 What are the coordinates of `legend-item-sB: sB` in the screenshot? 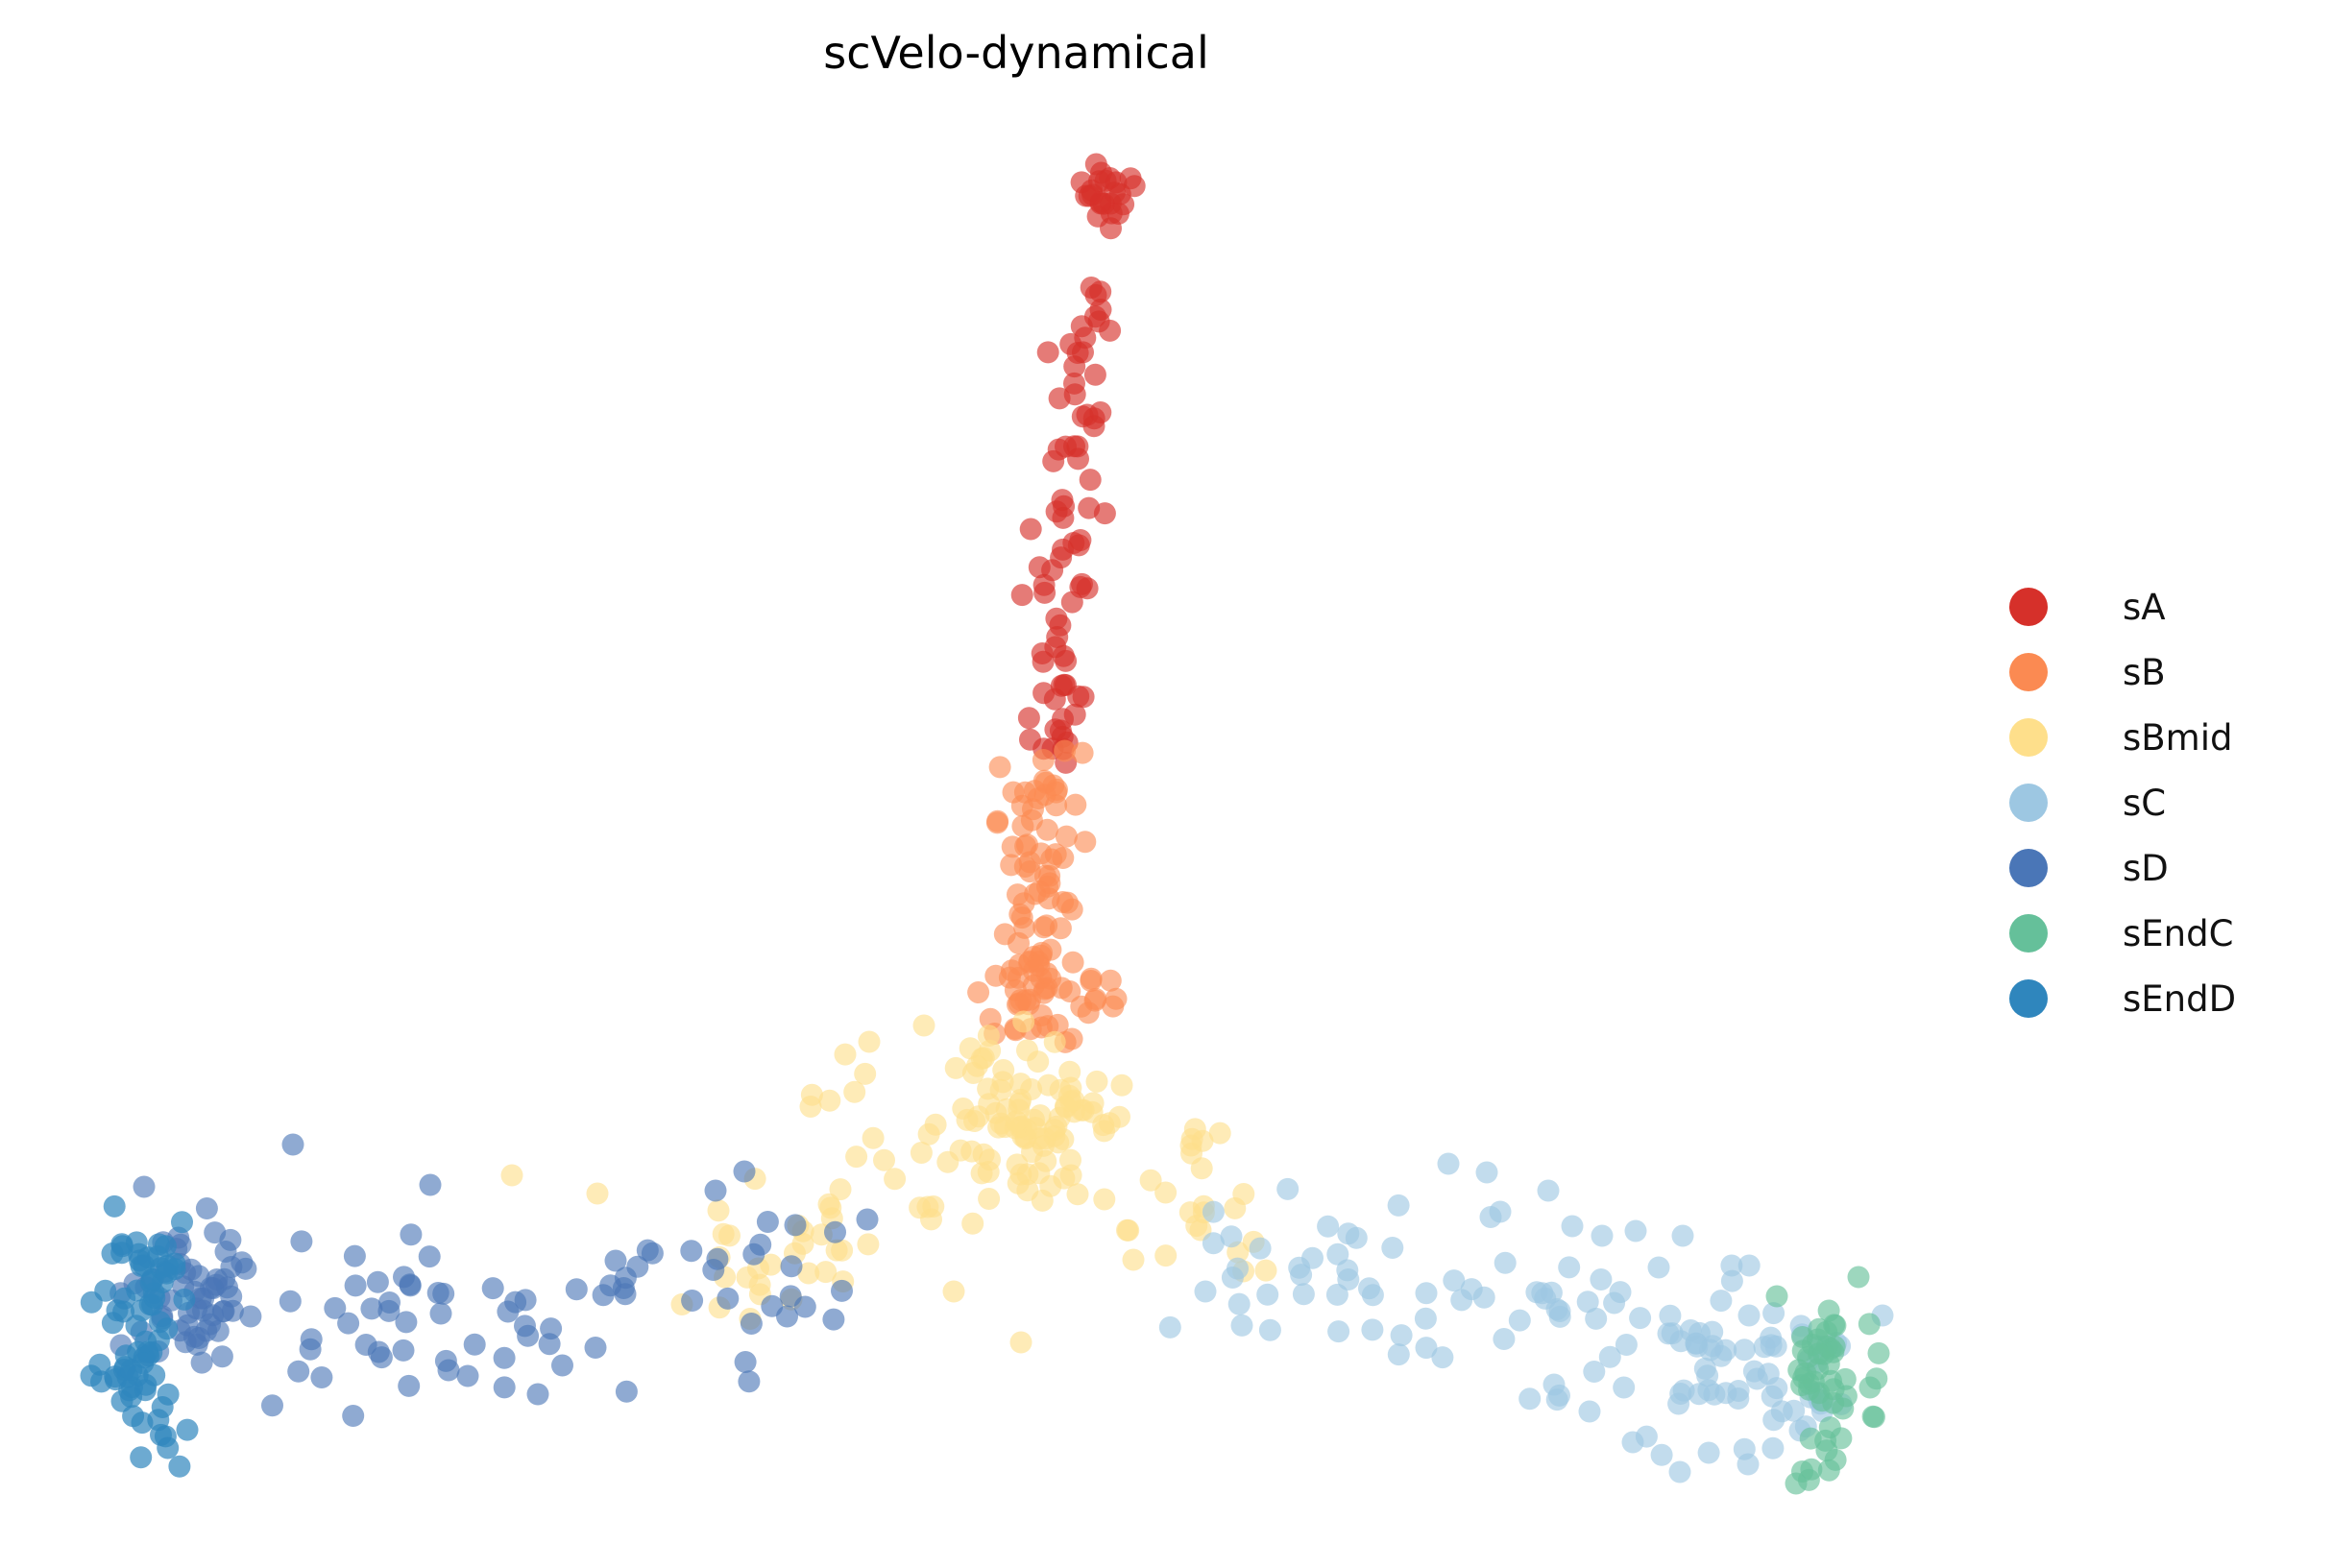 It's located at (2123, 672).